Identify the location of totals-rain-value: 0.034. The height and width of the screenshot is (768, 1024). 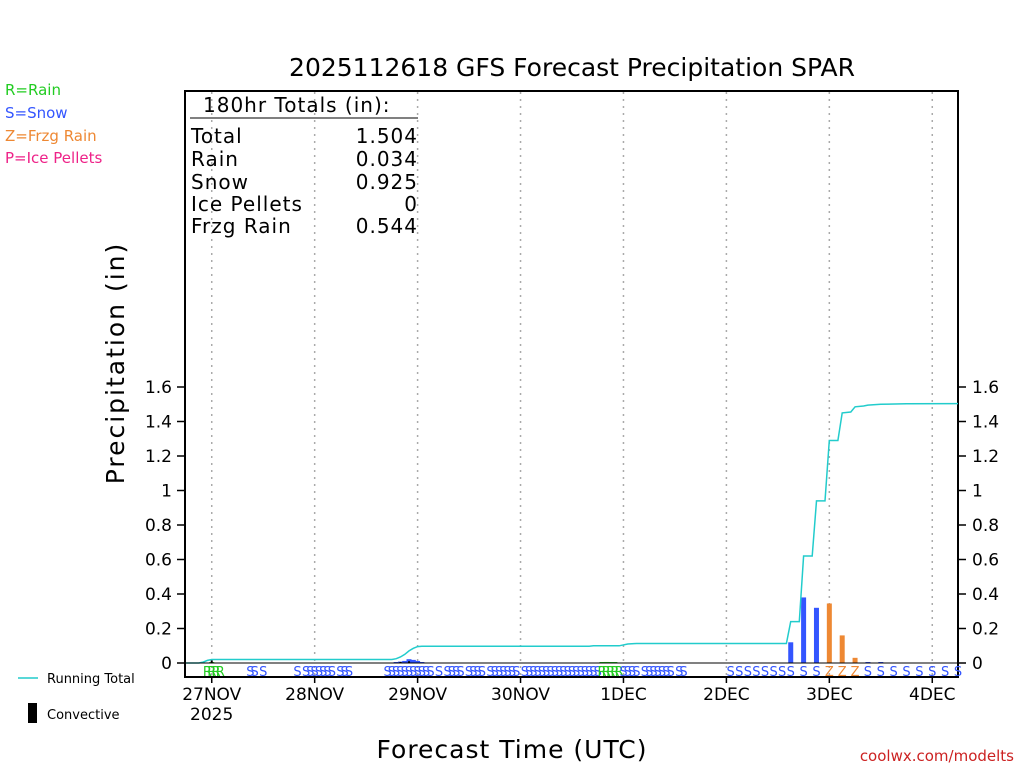
(387, 159).